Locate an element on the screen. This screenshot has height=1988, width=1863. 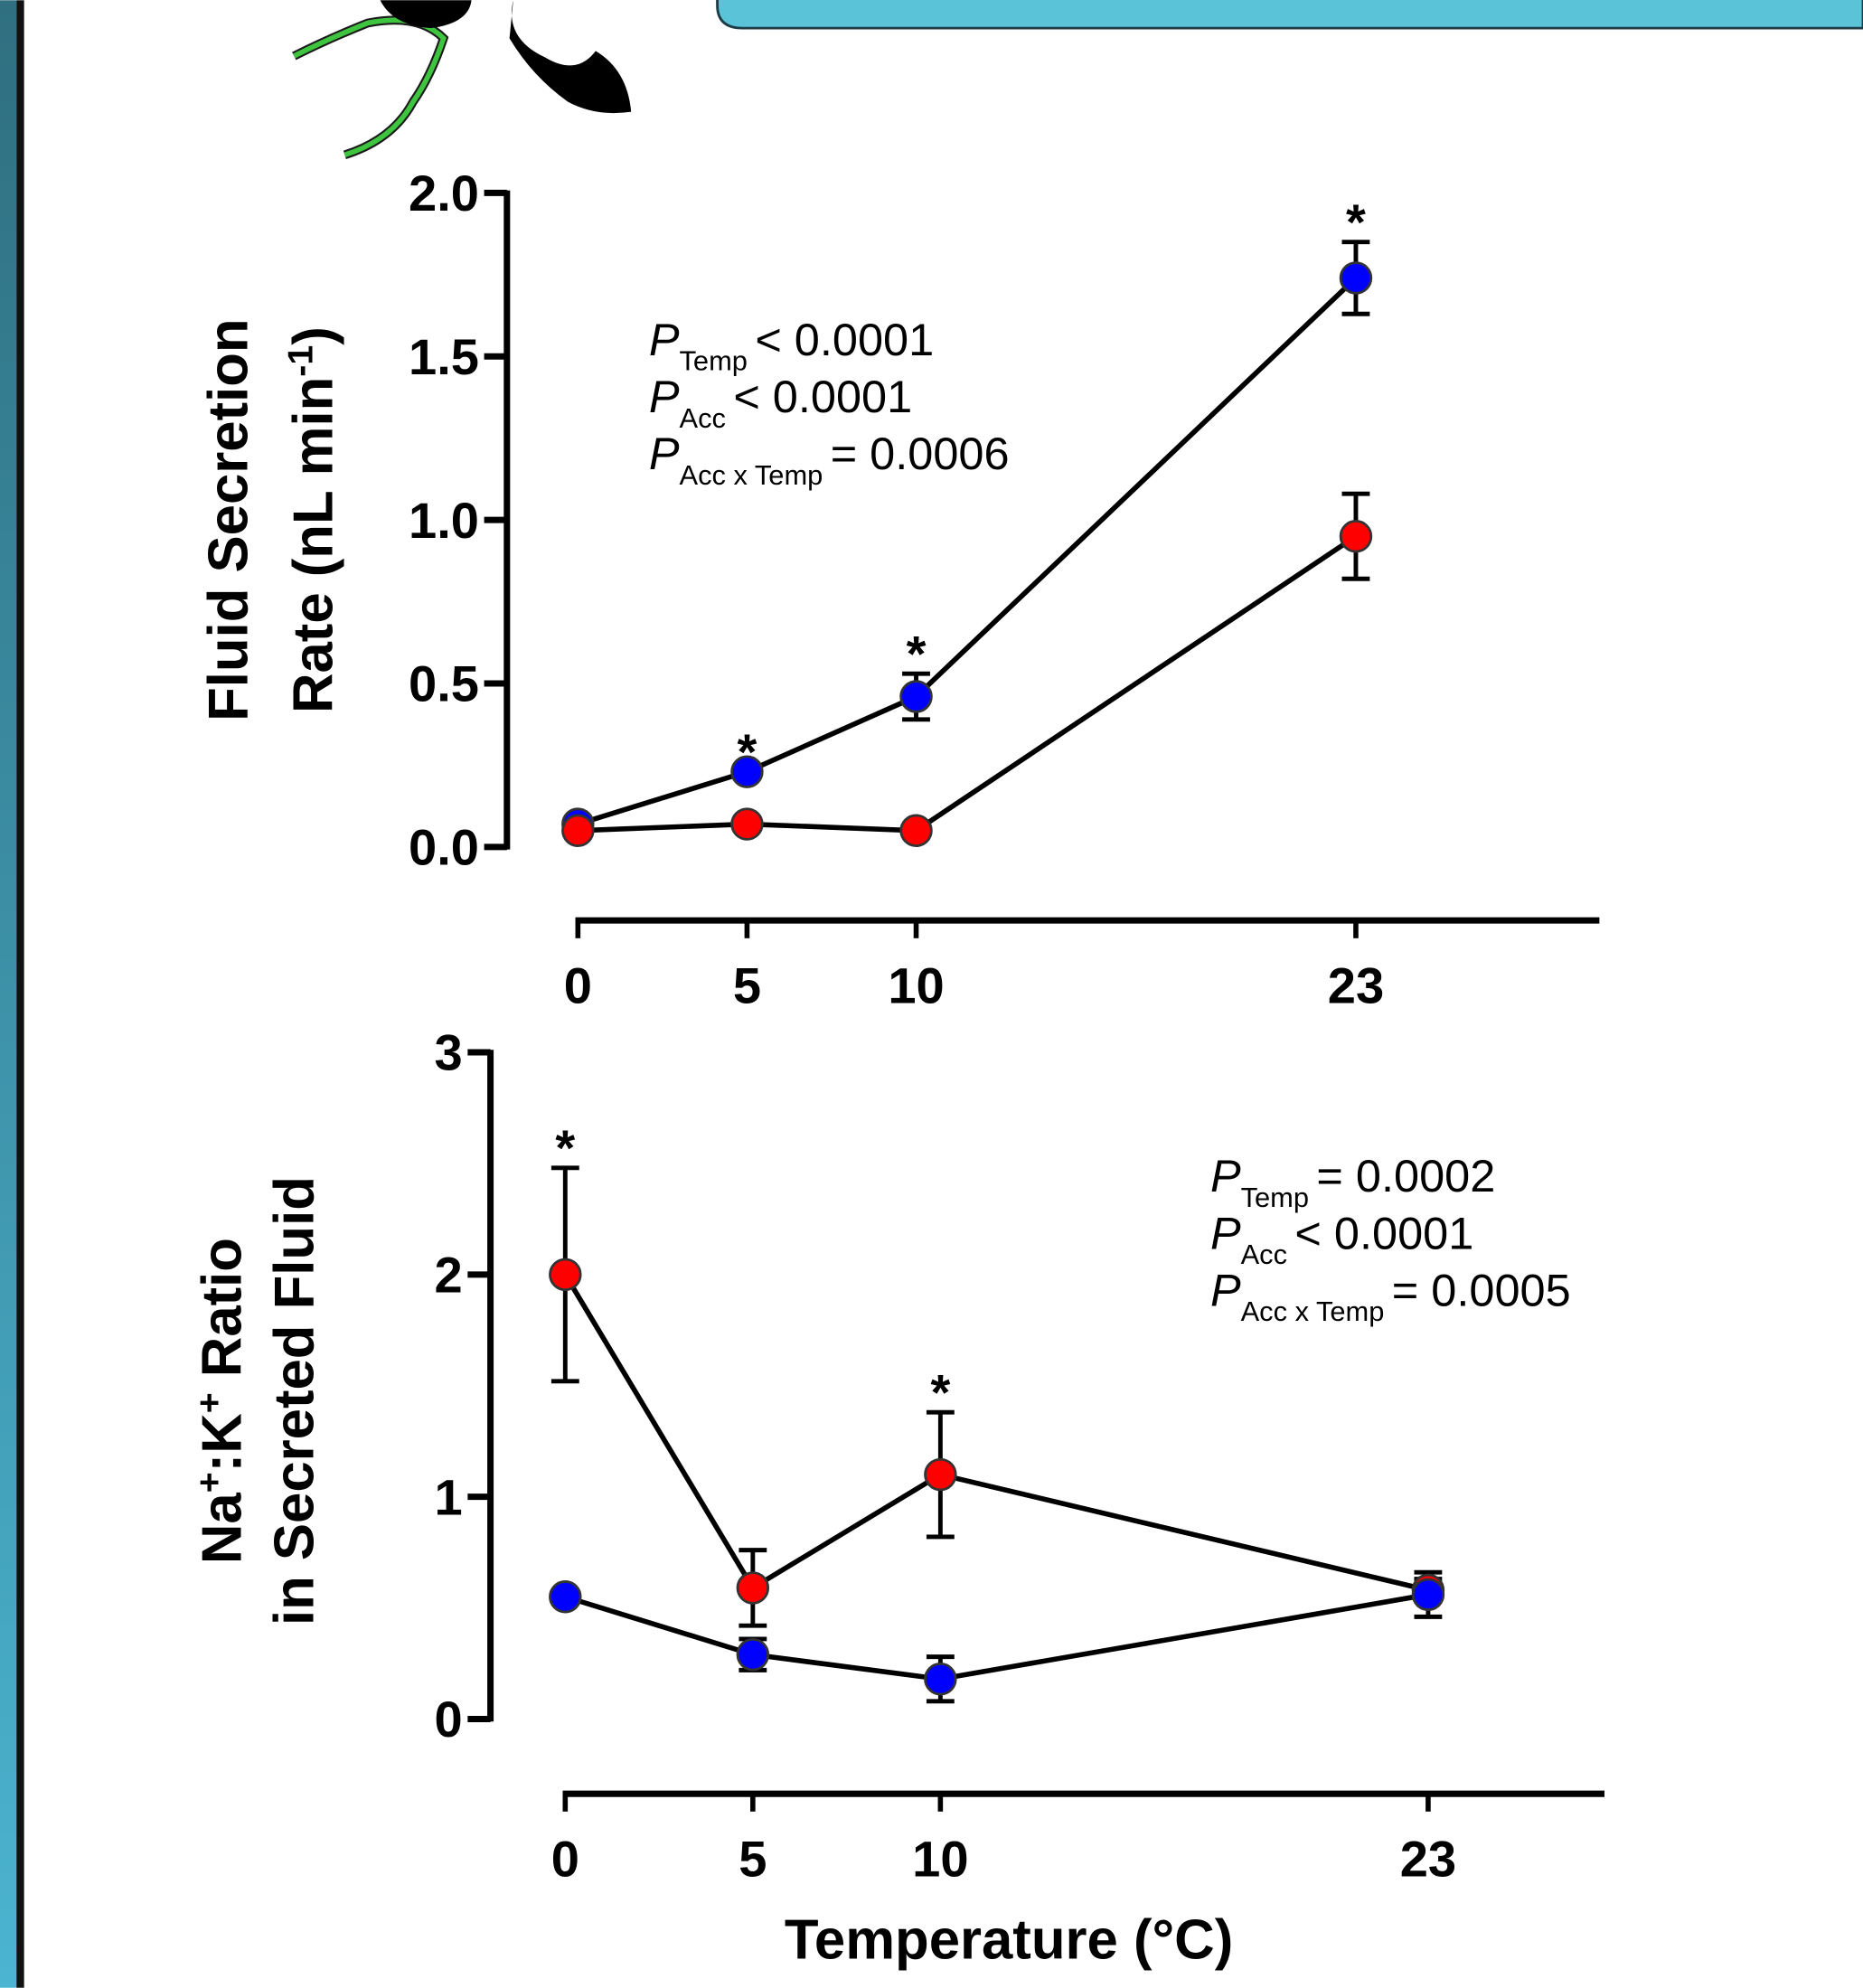
y-axis-label: in Secreted Fluid is located at coordinates (294, 1400).